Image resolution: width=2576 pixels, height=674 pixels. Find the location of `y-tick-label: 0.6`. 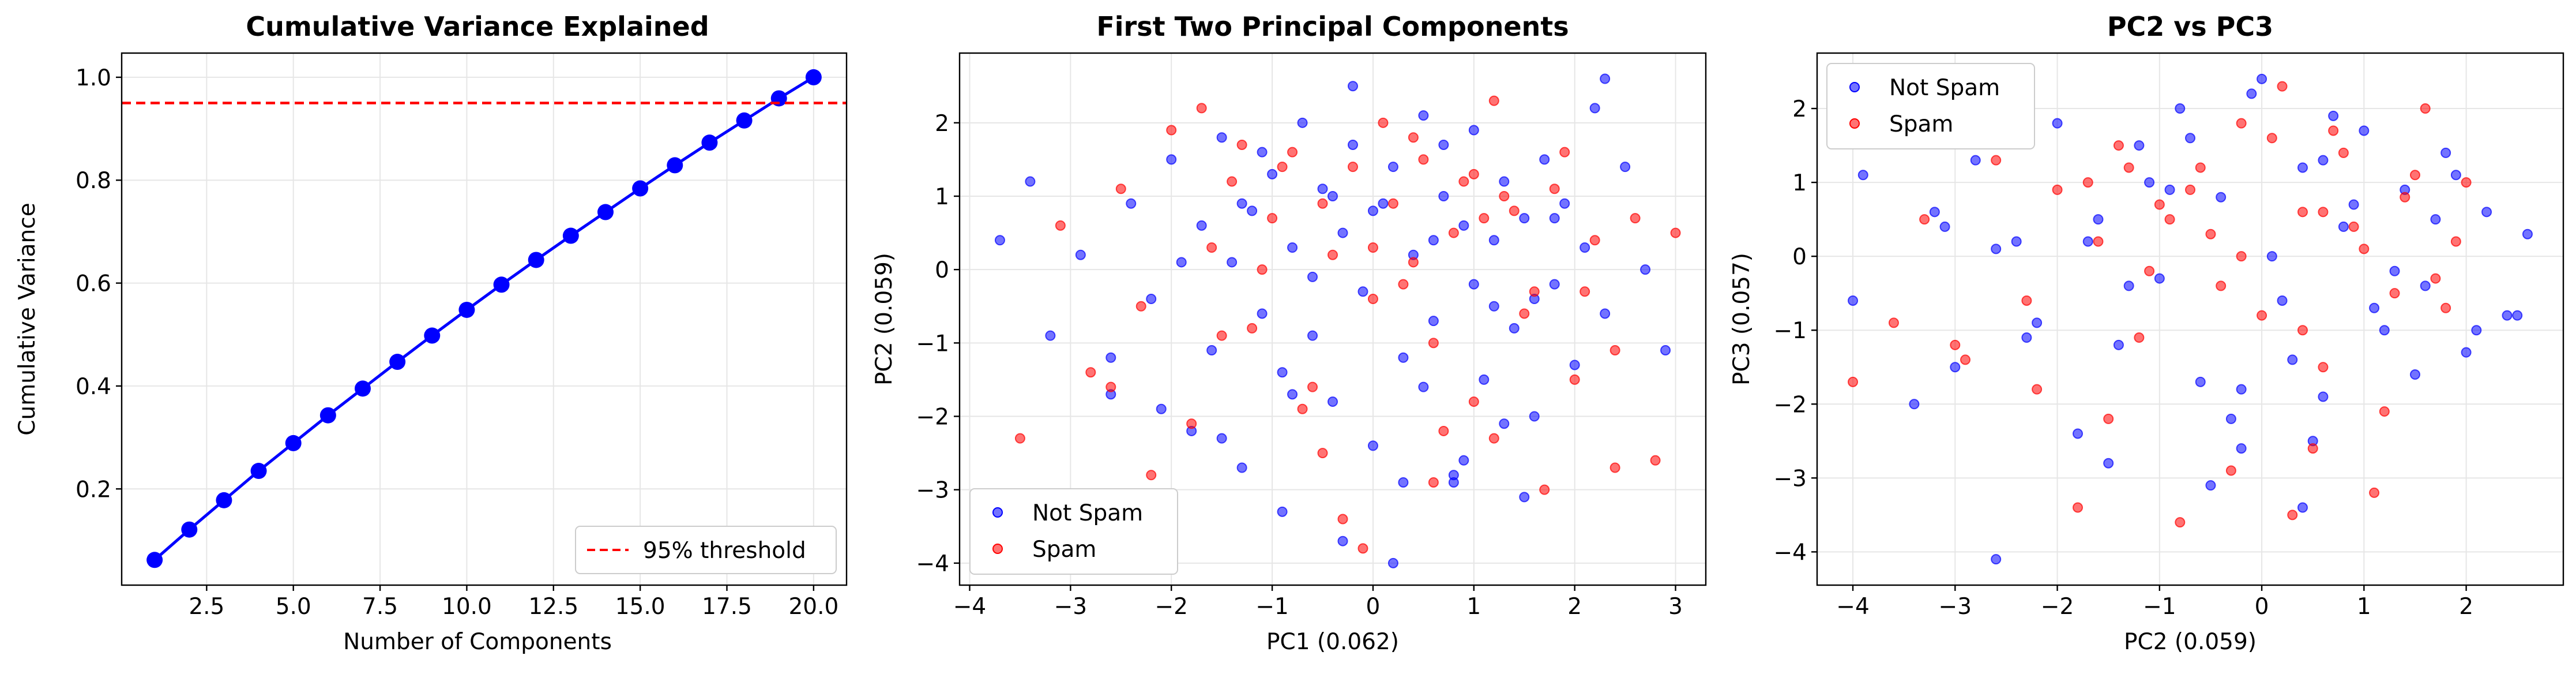

y-tick-label: 0.6 is located at coordinates (93, 284).